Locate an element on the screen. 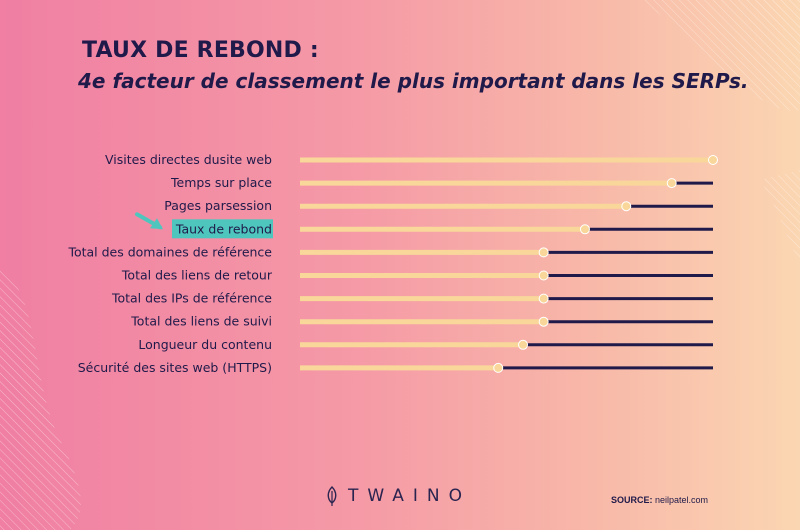 Image resolution: width=800 pixels, height=530 pixels. highlight-box is located at coordinates (222, 229).